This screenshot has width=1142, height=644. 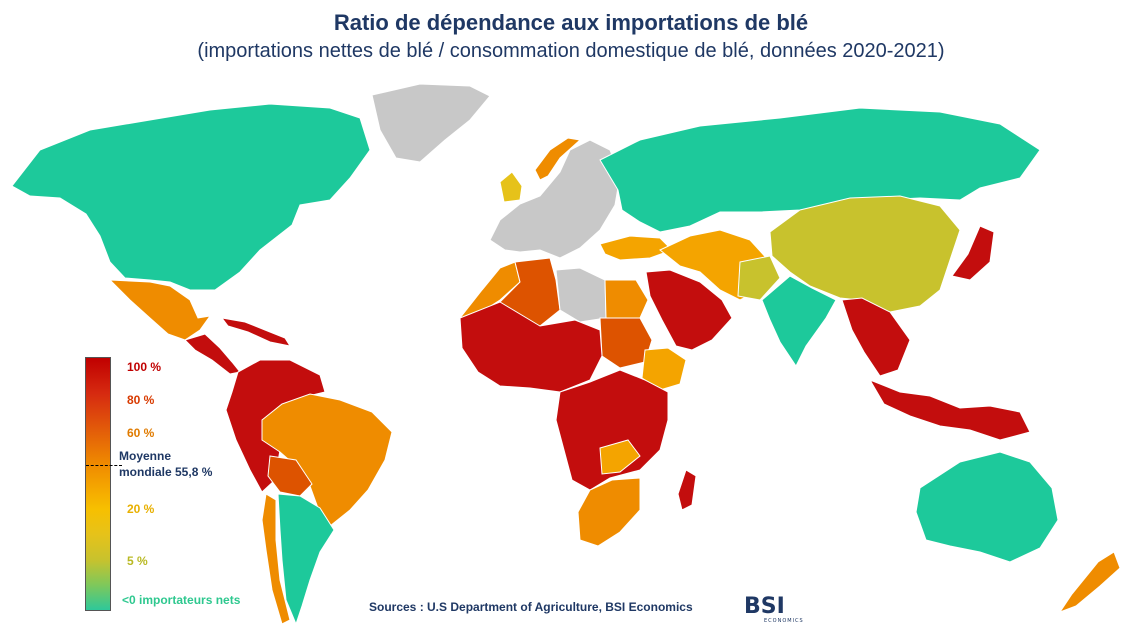 What do you see at coordinates (431, 123) in the screenshot?
I see `region-greenland` at bounding box center [431, 123].